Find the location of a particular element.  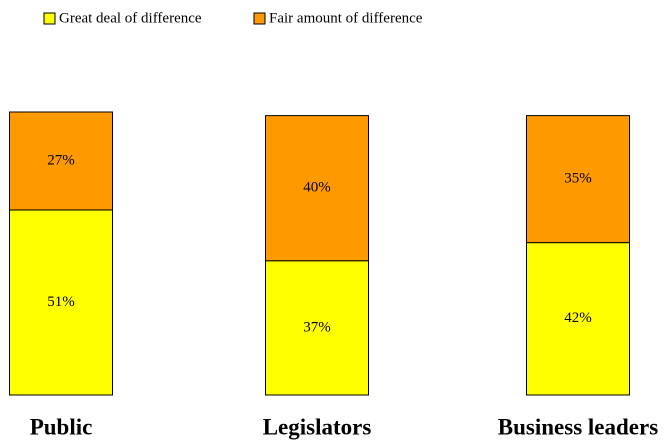

category-label: Public is located at coordinates (61, 426).